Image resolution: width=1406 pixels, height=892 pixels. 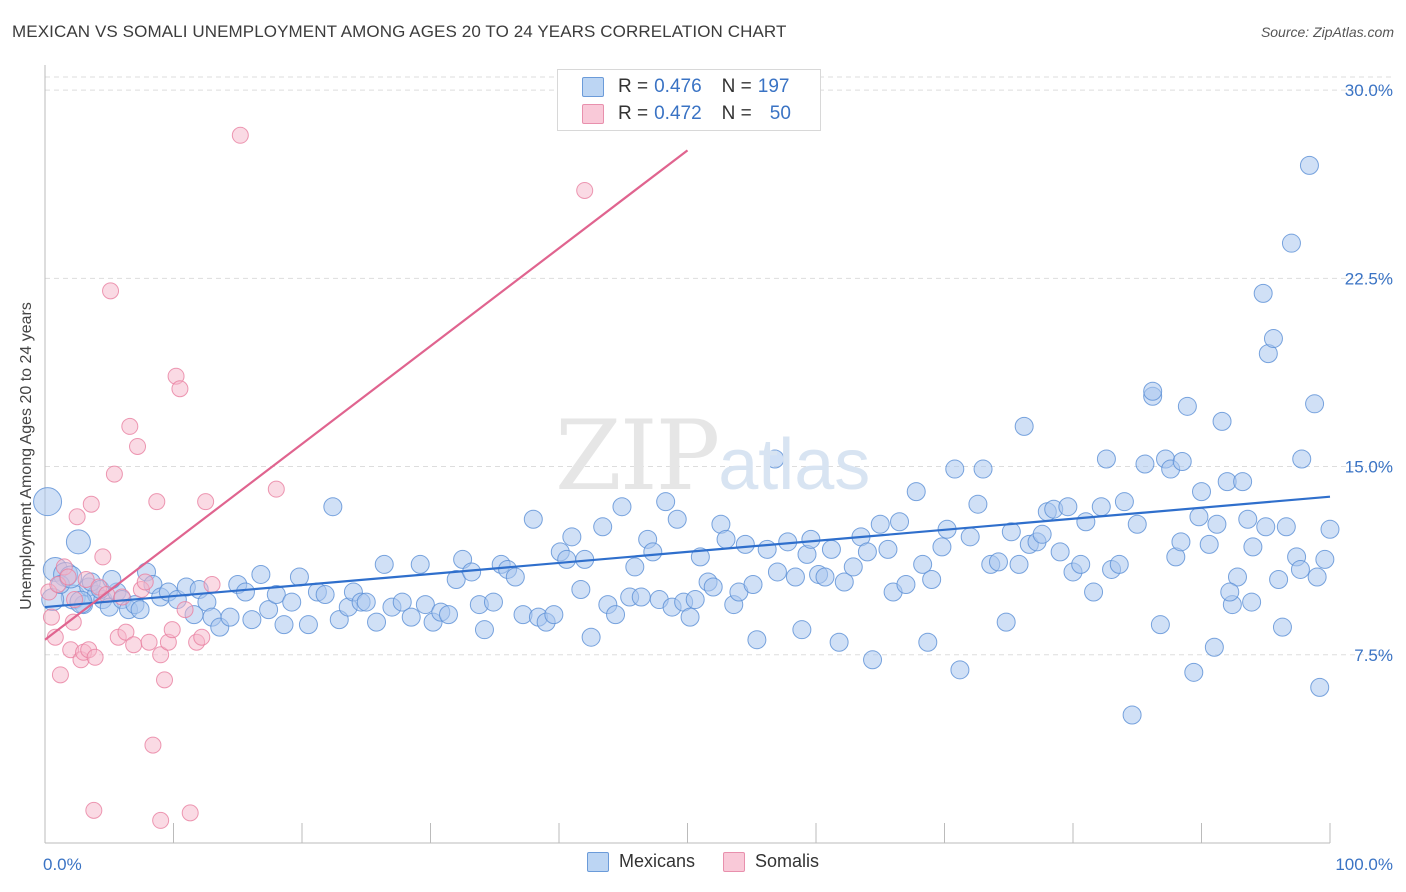 I want to click on legend-n-value-somalis: 50, so click(x=780, y=113).